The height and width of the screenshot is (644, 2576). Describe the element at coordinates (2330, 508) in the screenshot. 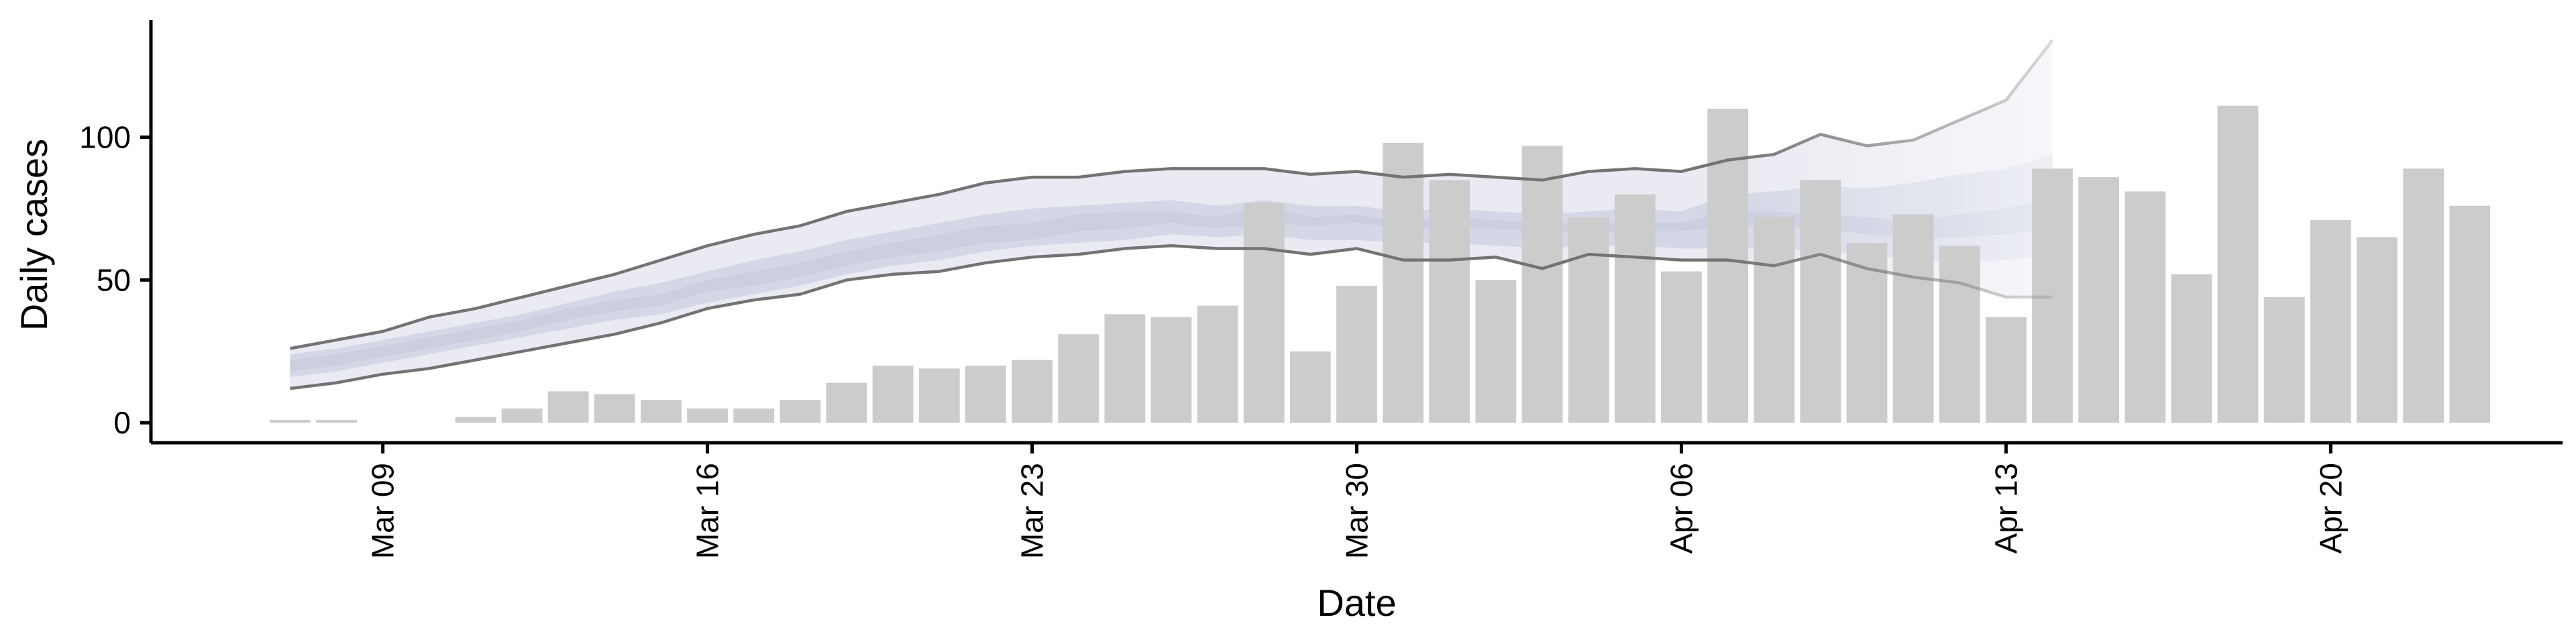

I see `x-tick-label-2020-04-20: Apr 20` at that location.